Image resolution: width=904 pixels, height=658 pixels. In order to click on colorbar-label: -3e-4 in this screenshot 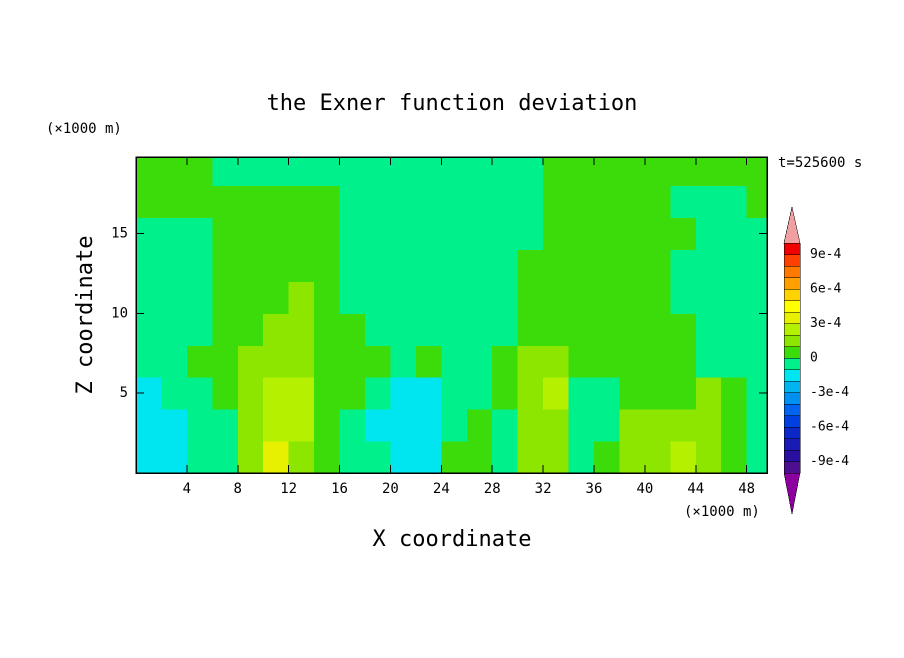, I will do `click(829, 392)`.